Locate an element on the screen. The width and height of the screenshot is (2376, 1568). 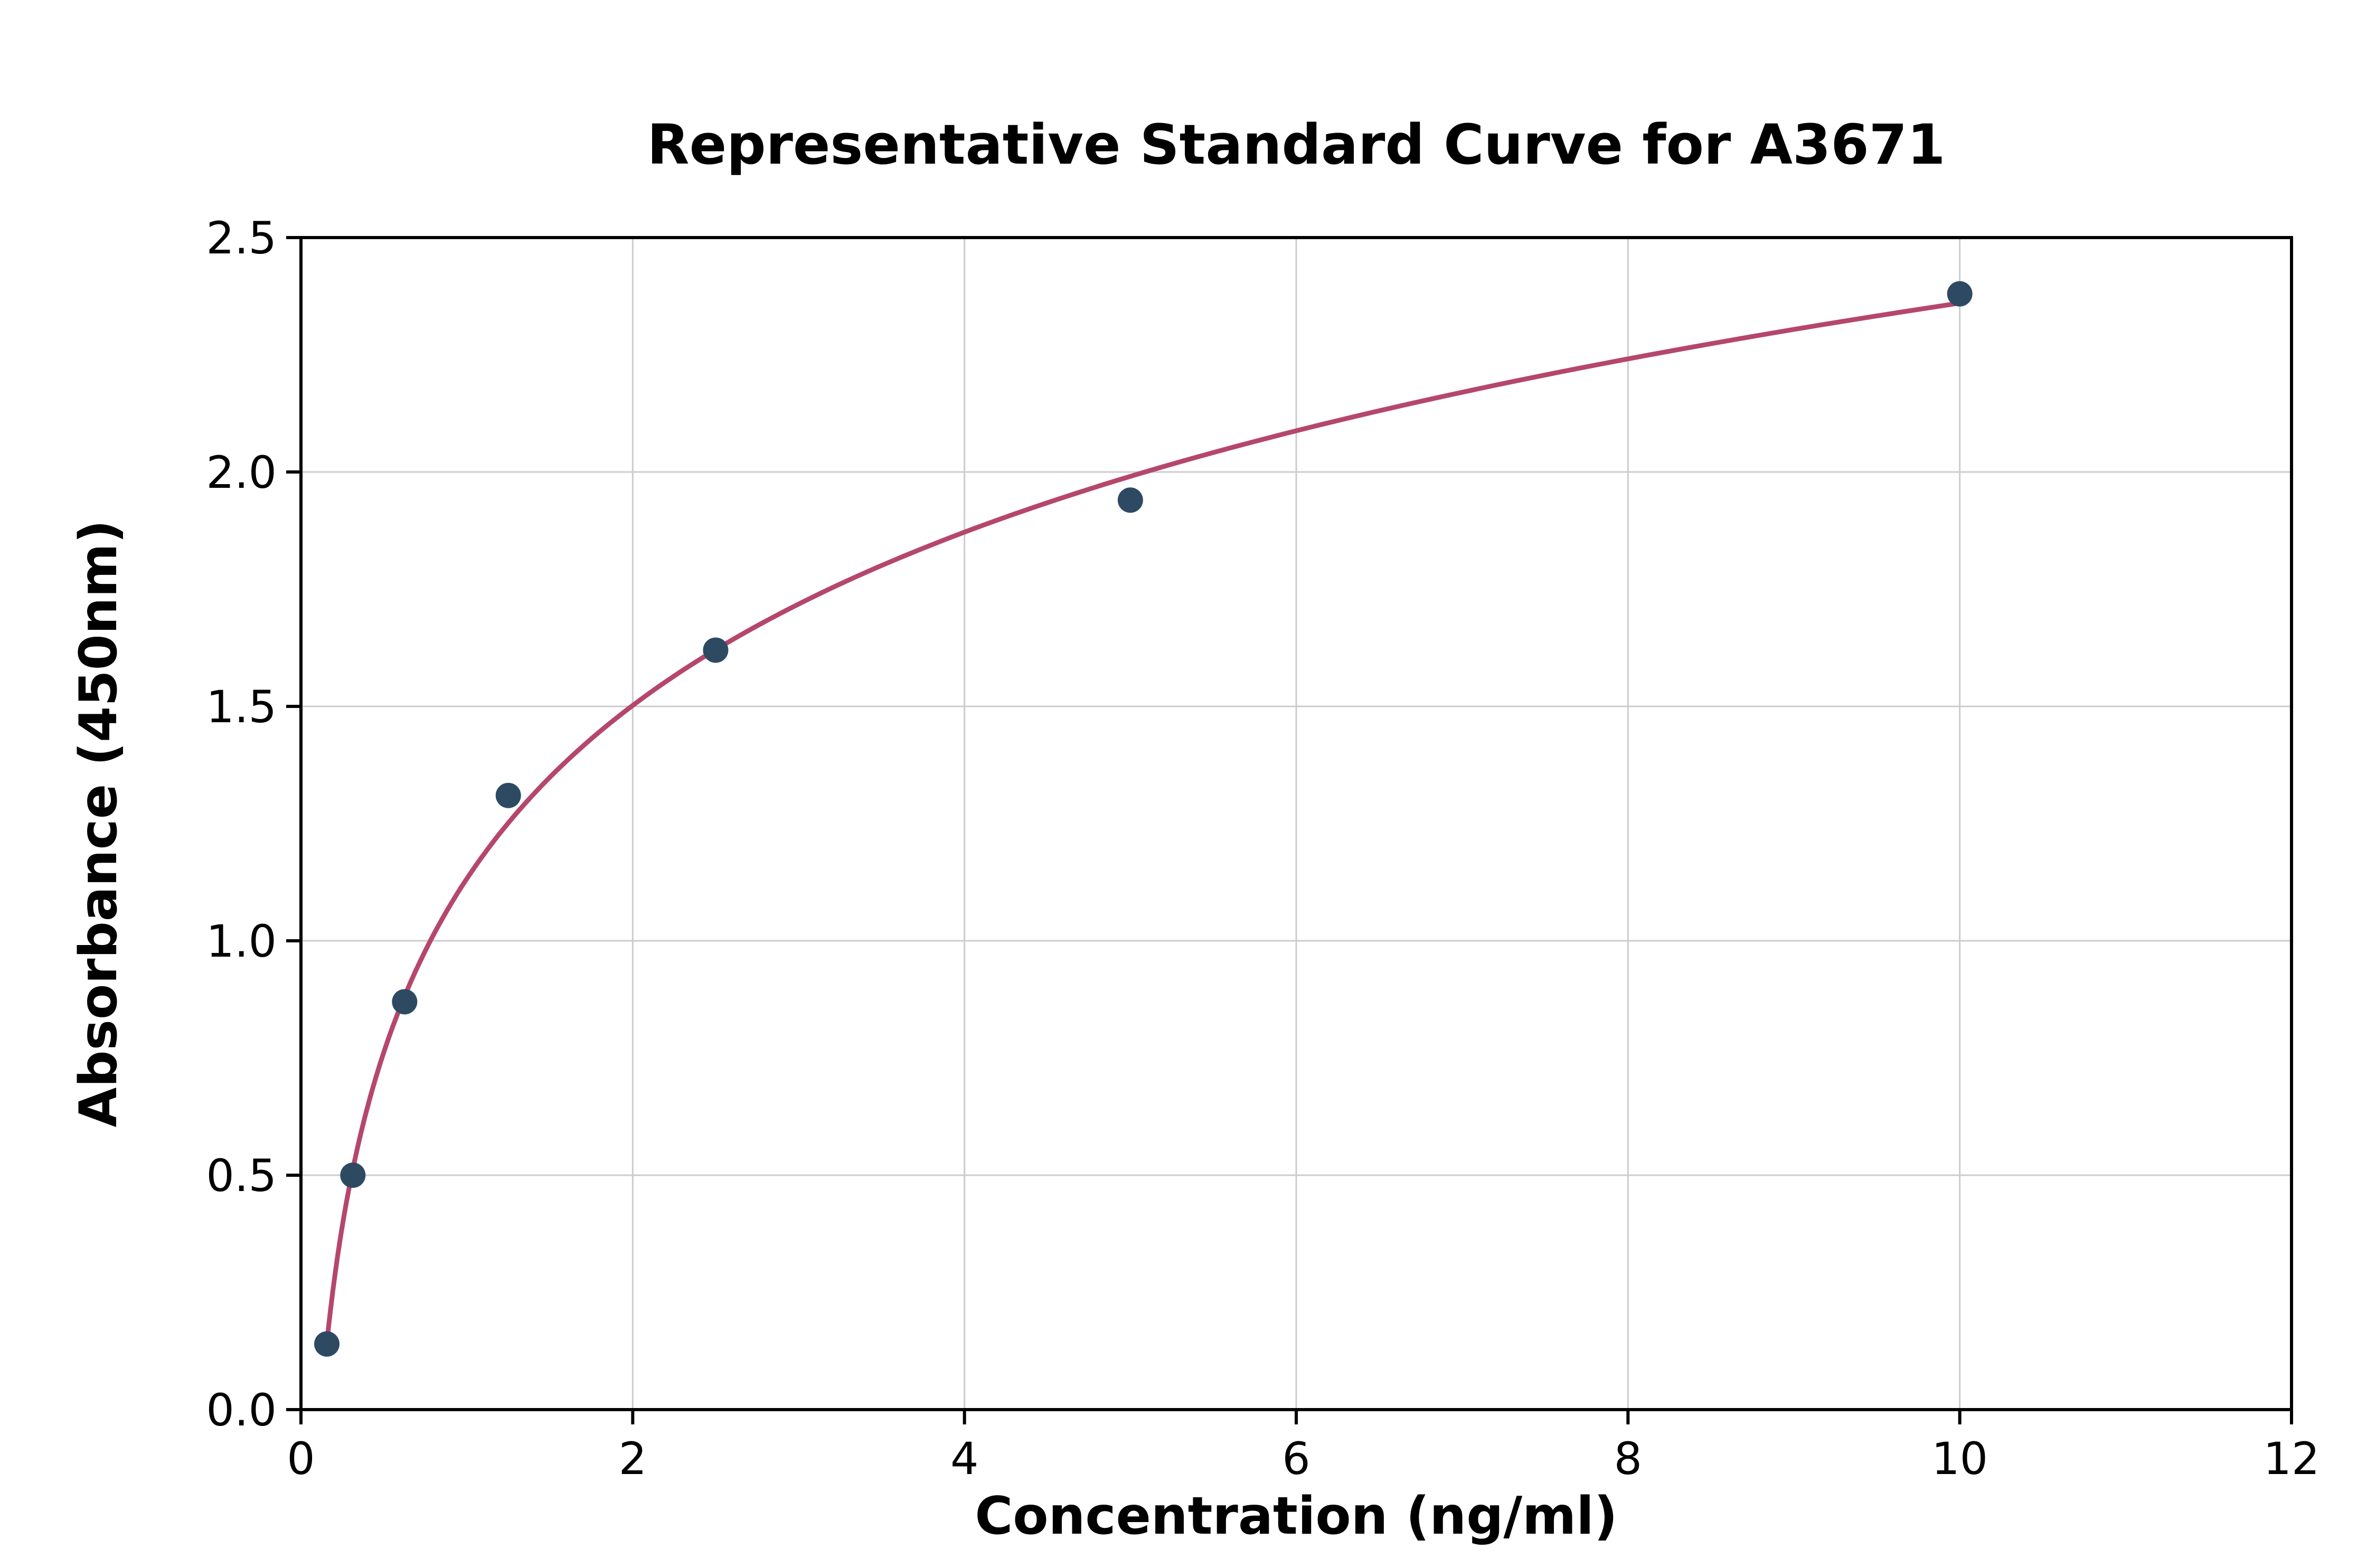
y-tick-label: 2.0 is located at coordinates (242, 473).